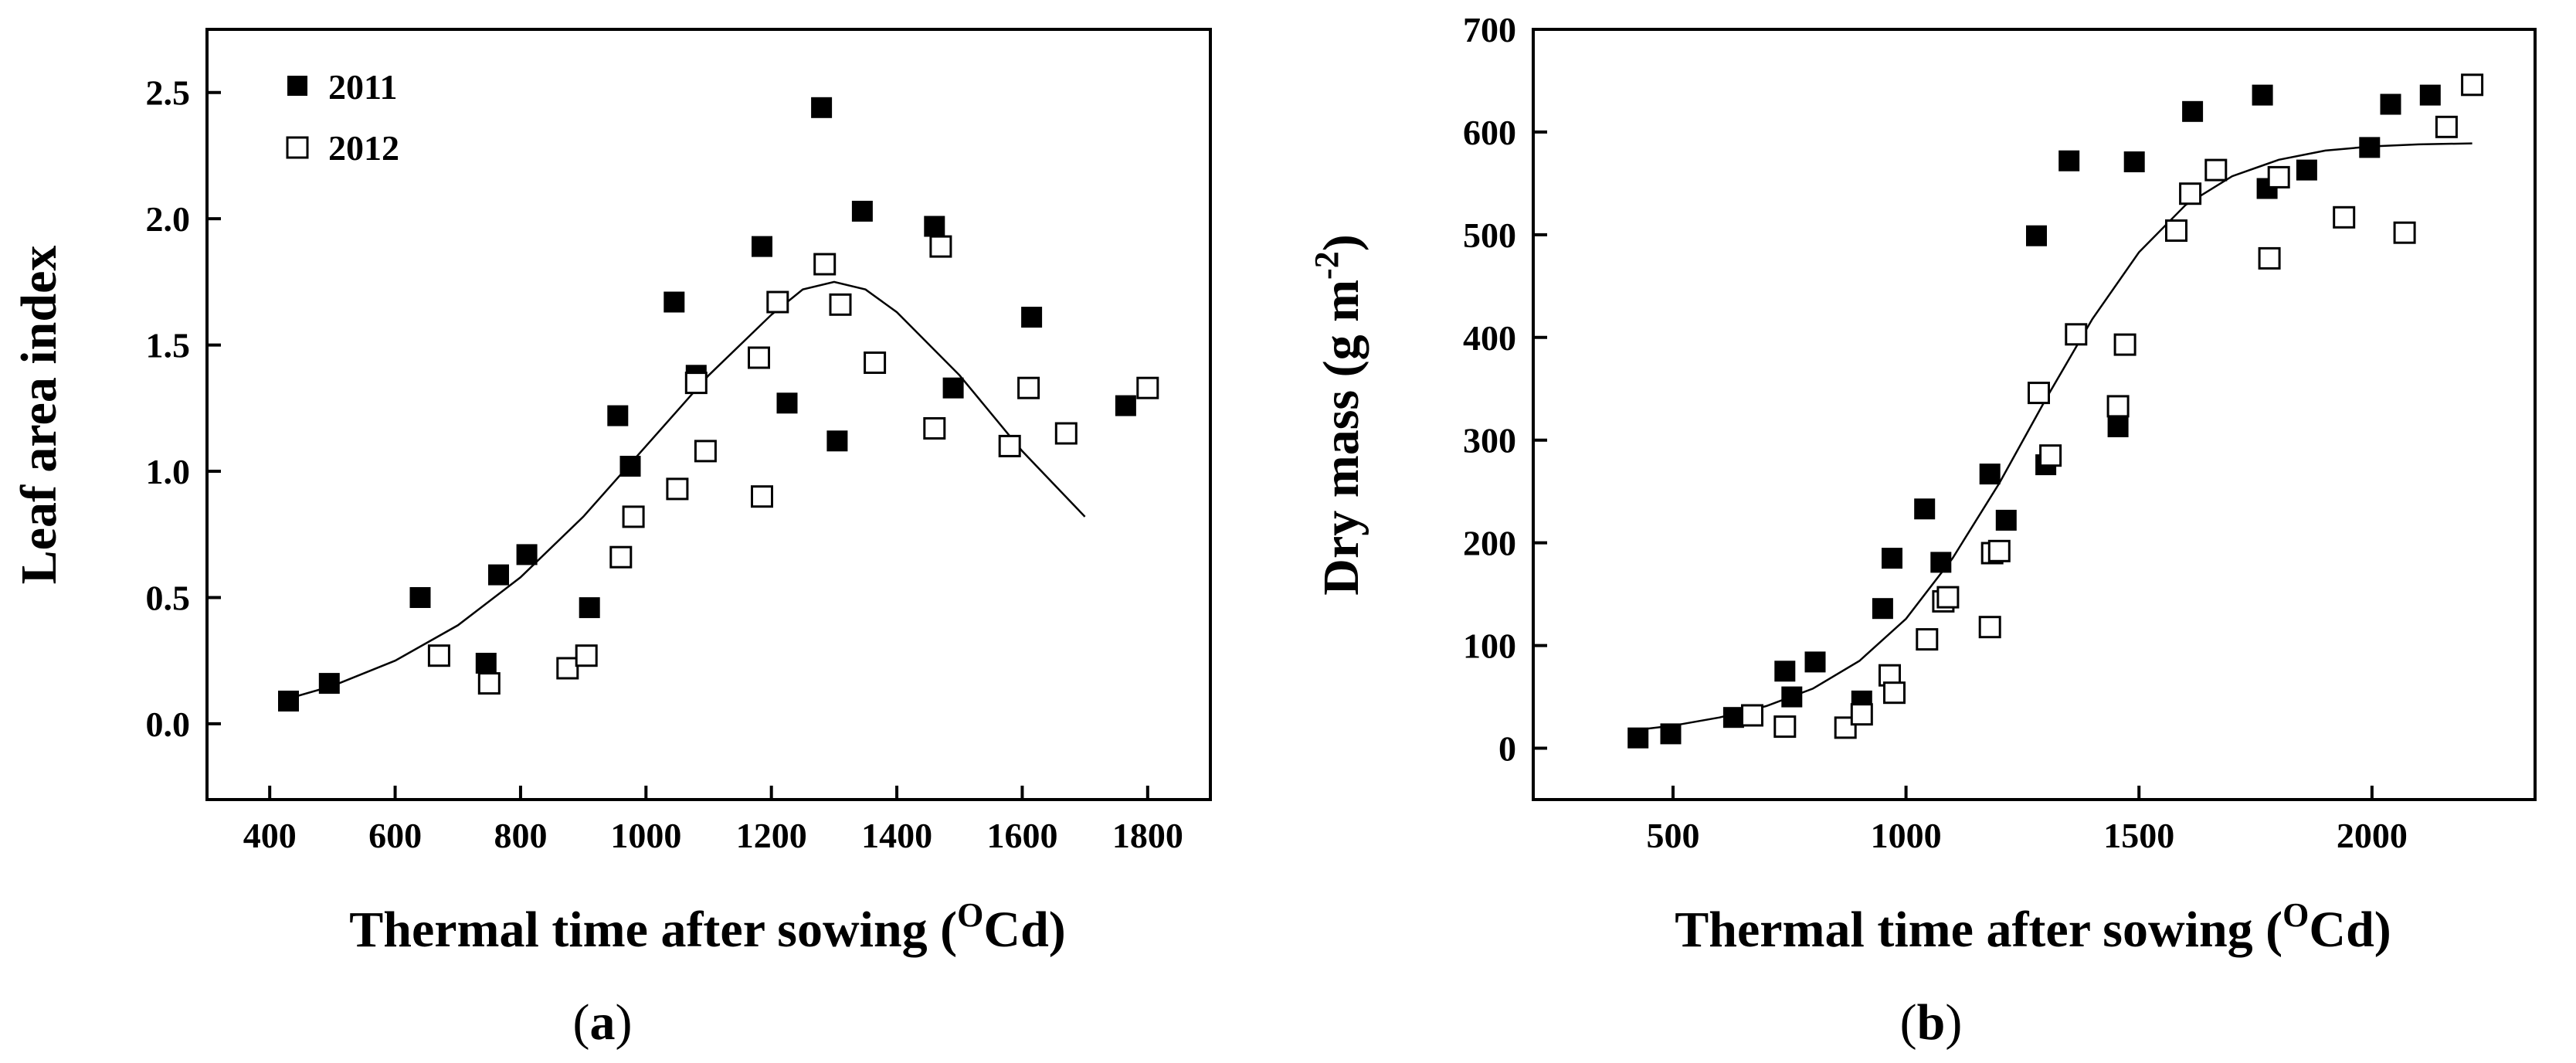 The height and width of the screenshot is (1063, 2576). What do you see at coordinates (1489, 543) in the screenshot?
I see `y-tick-label-b-2: 200` at bounding box center [1489, 543].